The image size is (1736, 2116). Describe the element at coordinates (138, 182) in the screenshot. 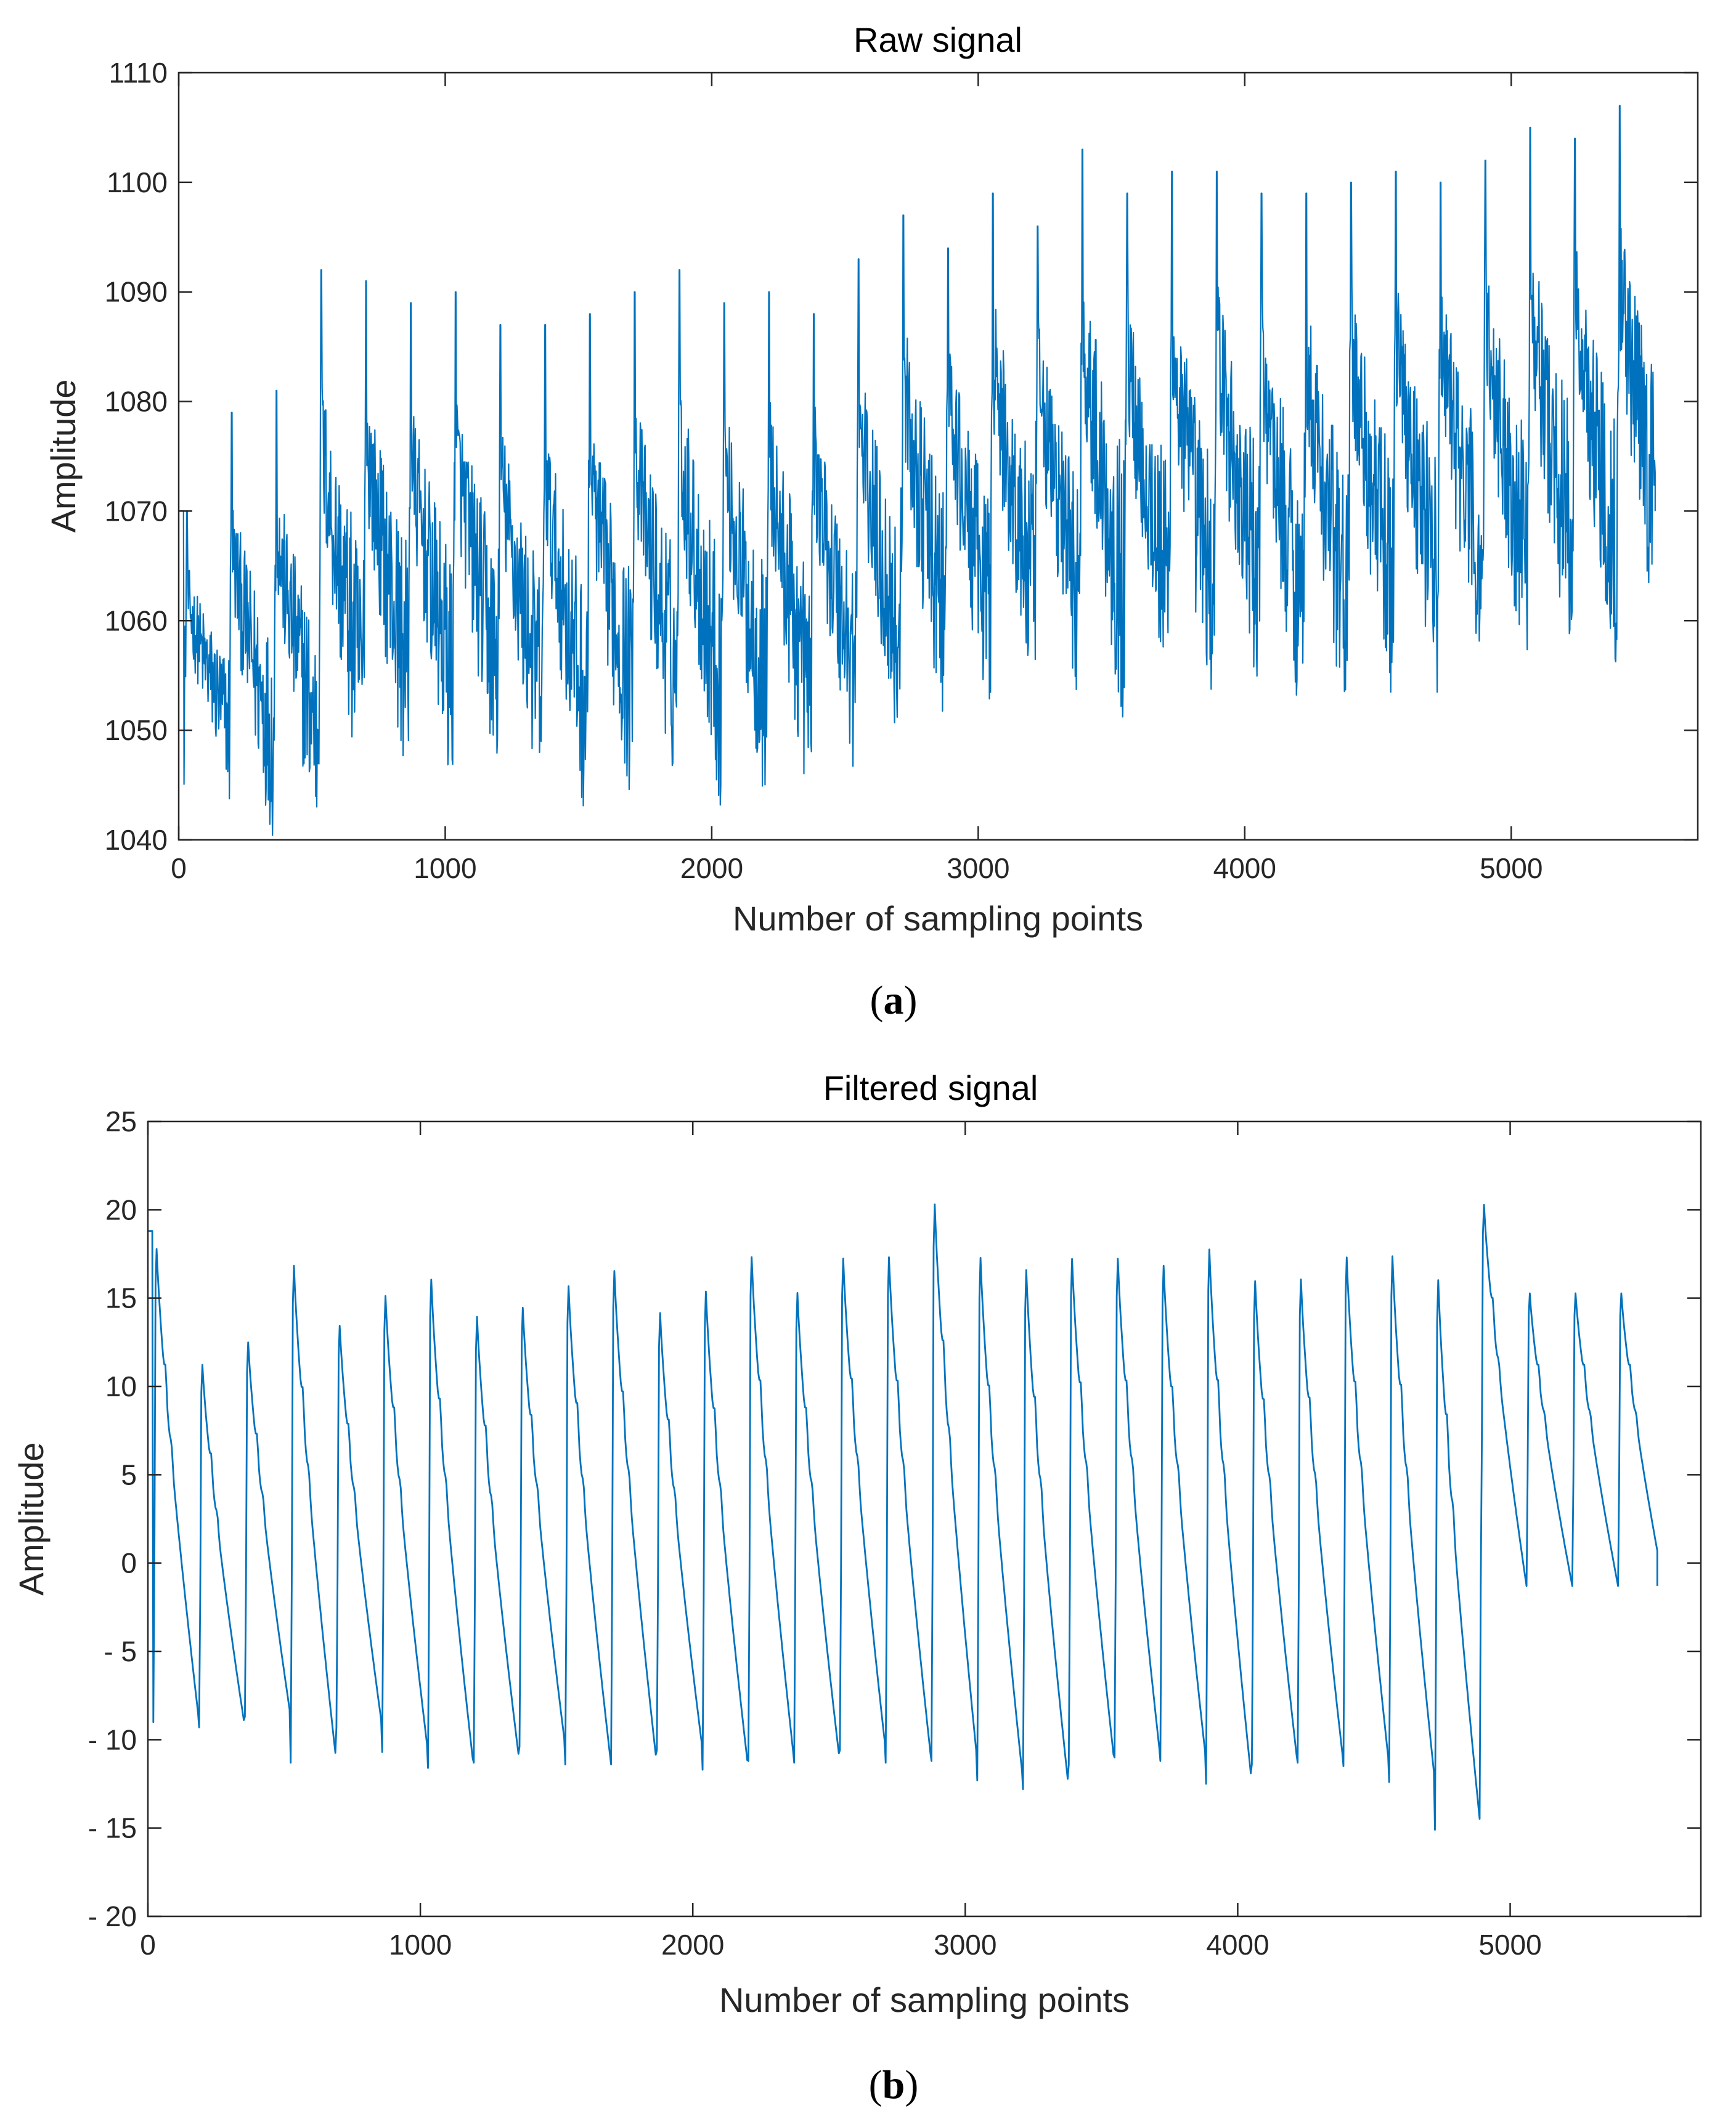

I see `raw-y-tick-label: 1100` at that location.